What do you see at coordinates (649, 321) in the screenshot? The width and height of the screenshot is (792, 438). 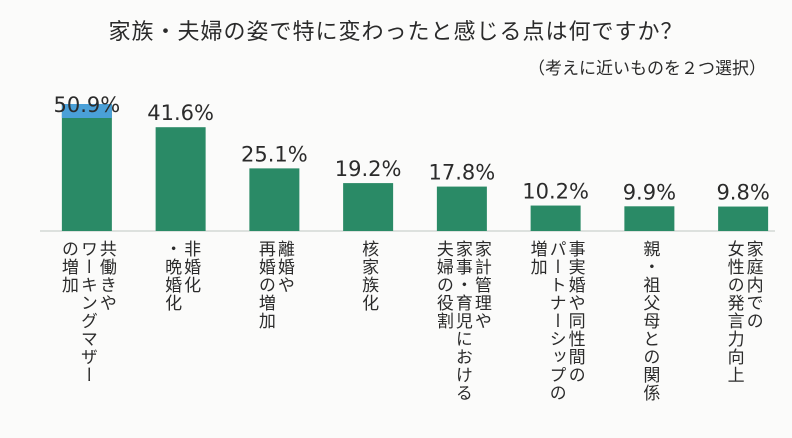 I see `category-label-6-0: 親・祖父母との関係` at bounding box center [649, 321].